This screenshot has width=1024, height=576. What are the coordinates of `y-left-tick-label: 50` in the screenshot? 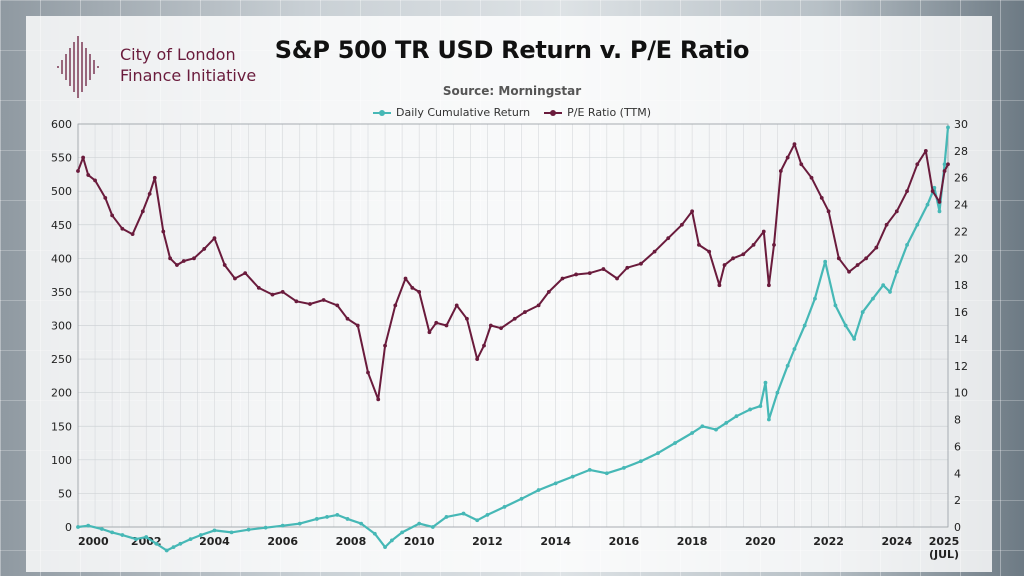 It's located at (65, 493).